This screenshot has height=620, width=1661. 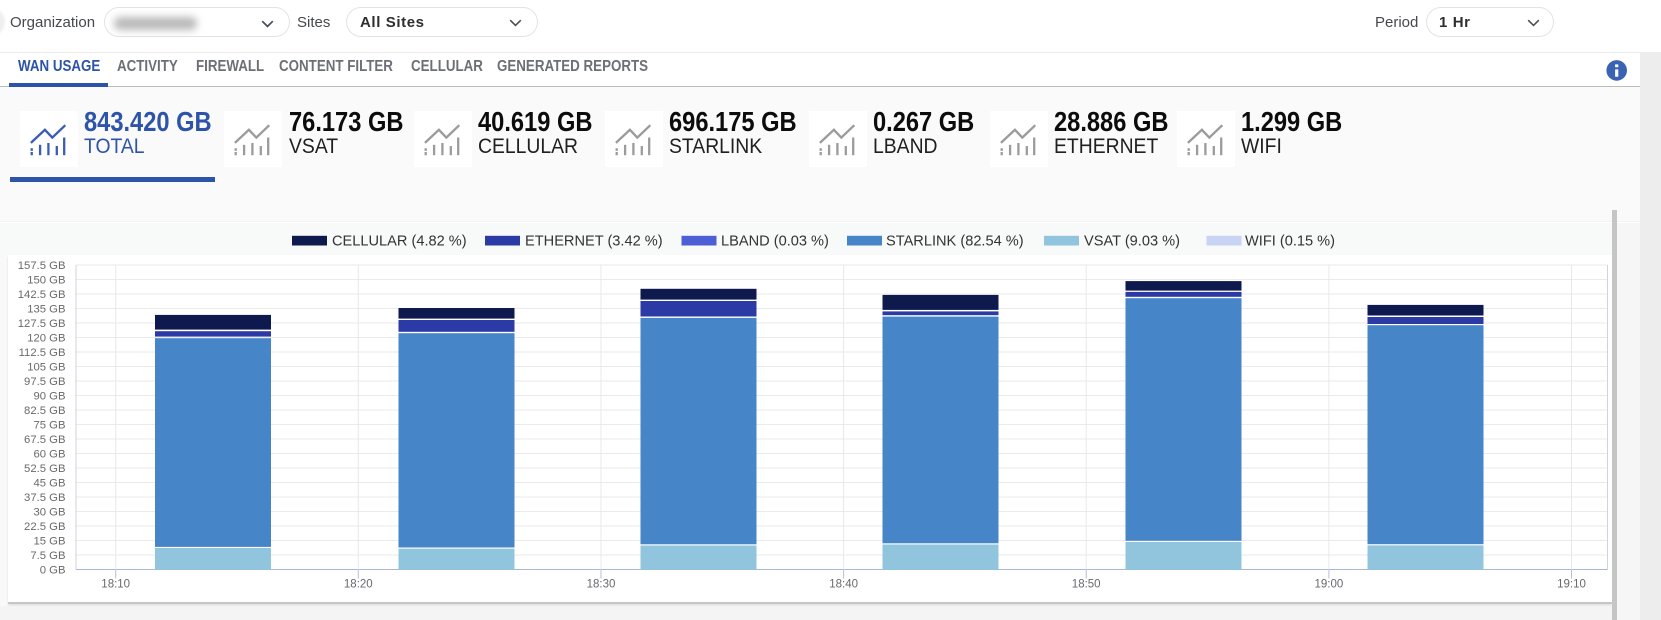 I want to click on svg-text: 142.5 GB, so click(x=42, y=295).